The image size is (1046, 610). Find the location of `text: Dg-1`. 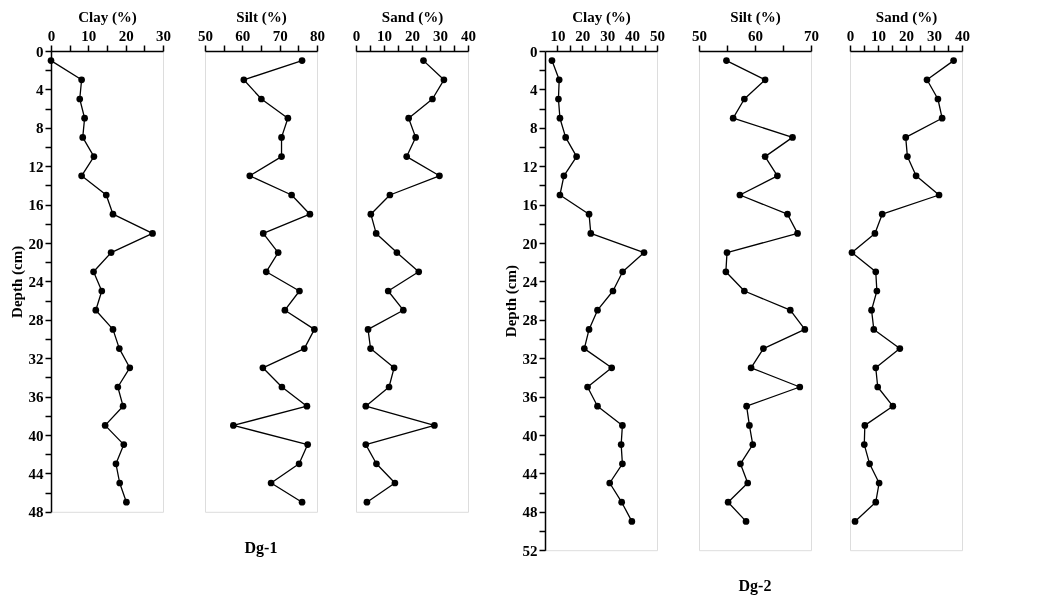

text: Dg-1 is located at coordinates (261, 547).